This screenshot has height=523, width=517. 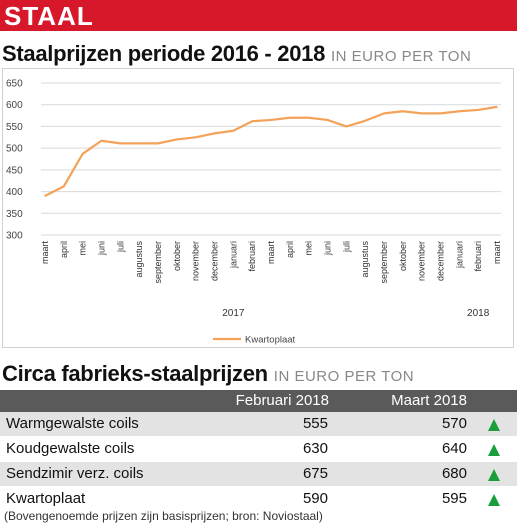 I want to click on row-mar: 595, so click(x=454, y=498).